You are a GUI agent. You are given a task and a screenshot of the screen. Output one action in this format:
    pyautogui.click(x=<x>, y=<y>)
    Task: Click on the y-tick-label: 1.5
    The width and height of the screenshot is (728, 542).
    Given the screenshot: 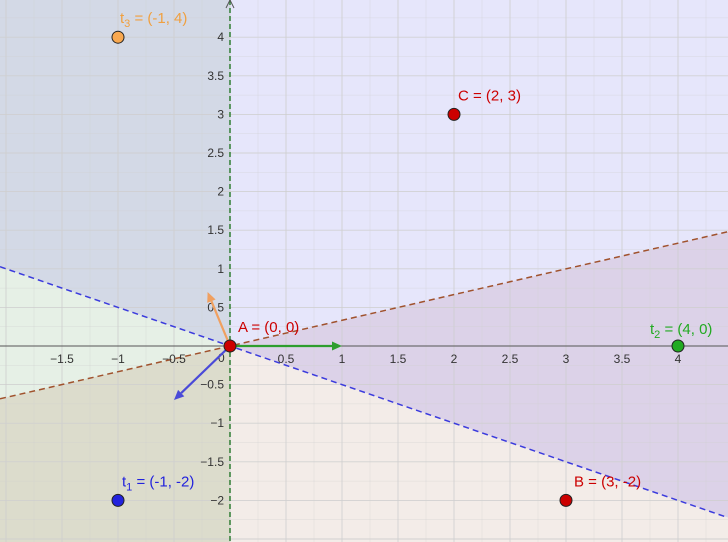 What is the action you would take?
    pyautogui.click(x=215, y=230)
    